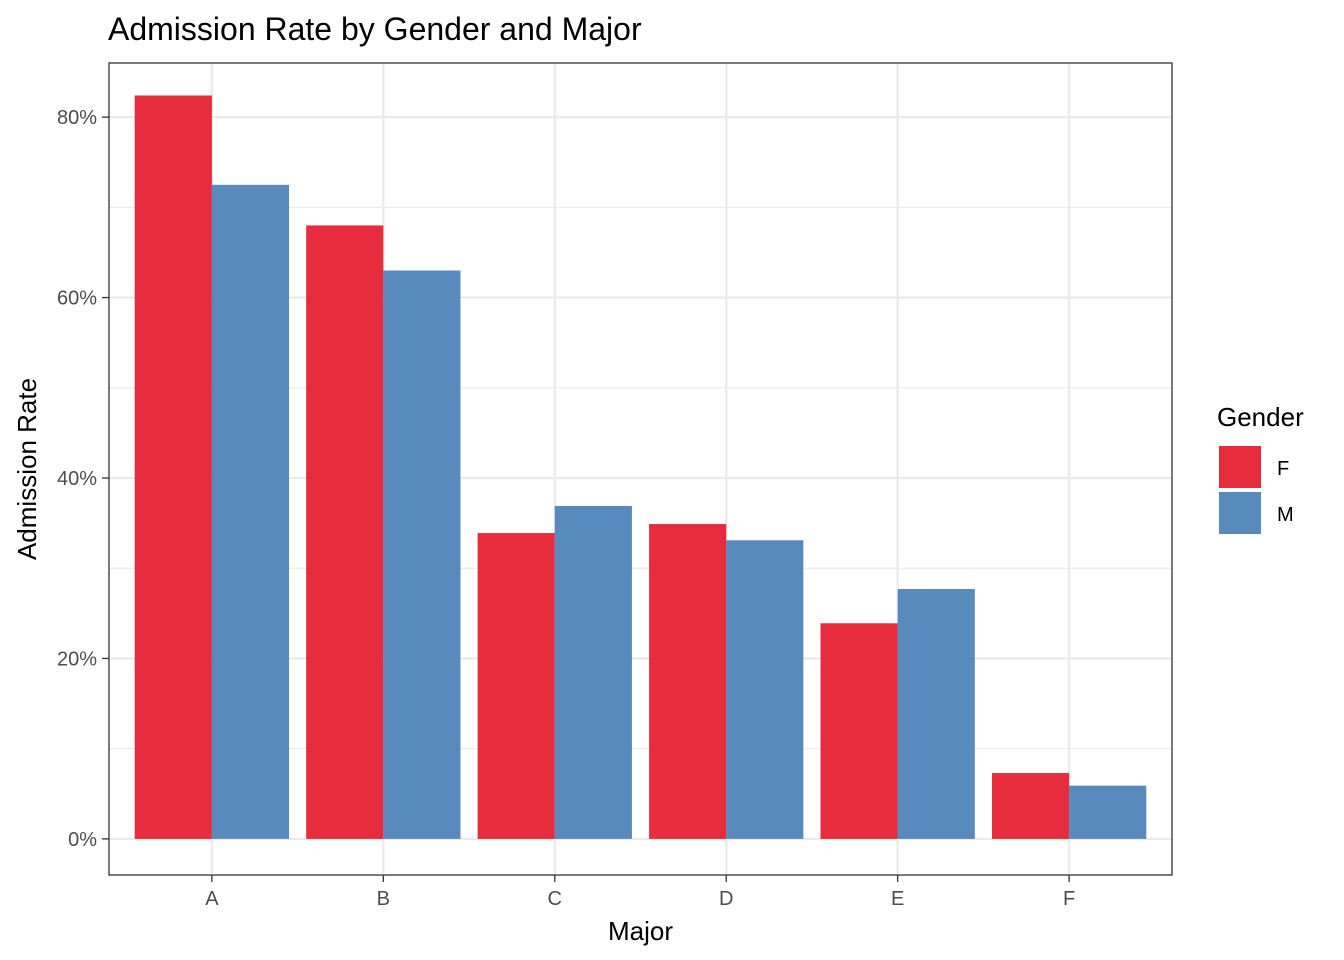 The width and height of the screenshot is (1344, 960). What do you see at coordinates (1283, 469) in the screenshot?
I see `legend-label-F: F` at bounding box center [1283, 469].